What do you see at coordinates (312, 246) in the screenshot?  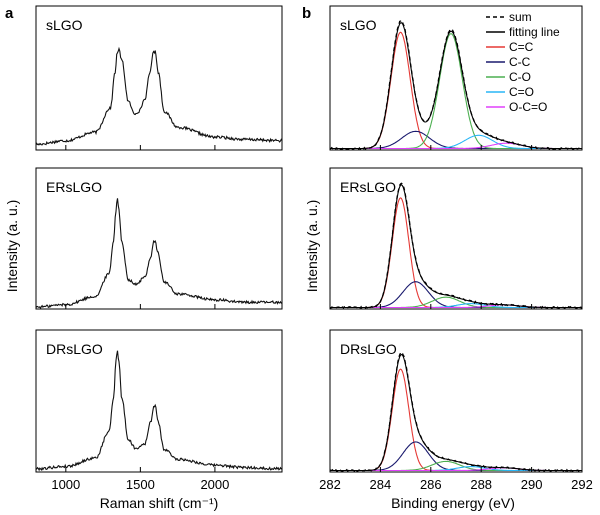 I see `panel-b-ylabel: Intensity (a. u.)` at bounding box center [312, 246].